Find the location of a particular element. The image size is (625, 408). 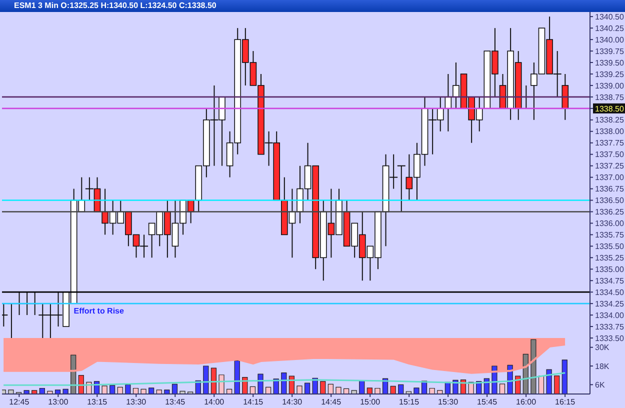

x-tick-label: 12:45 is located at coordinates (19, 402).